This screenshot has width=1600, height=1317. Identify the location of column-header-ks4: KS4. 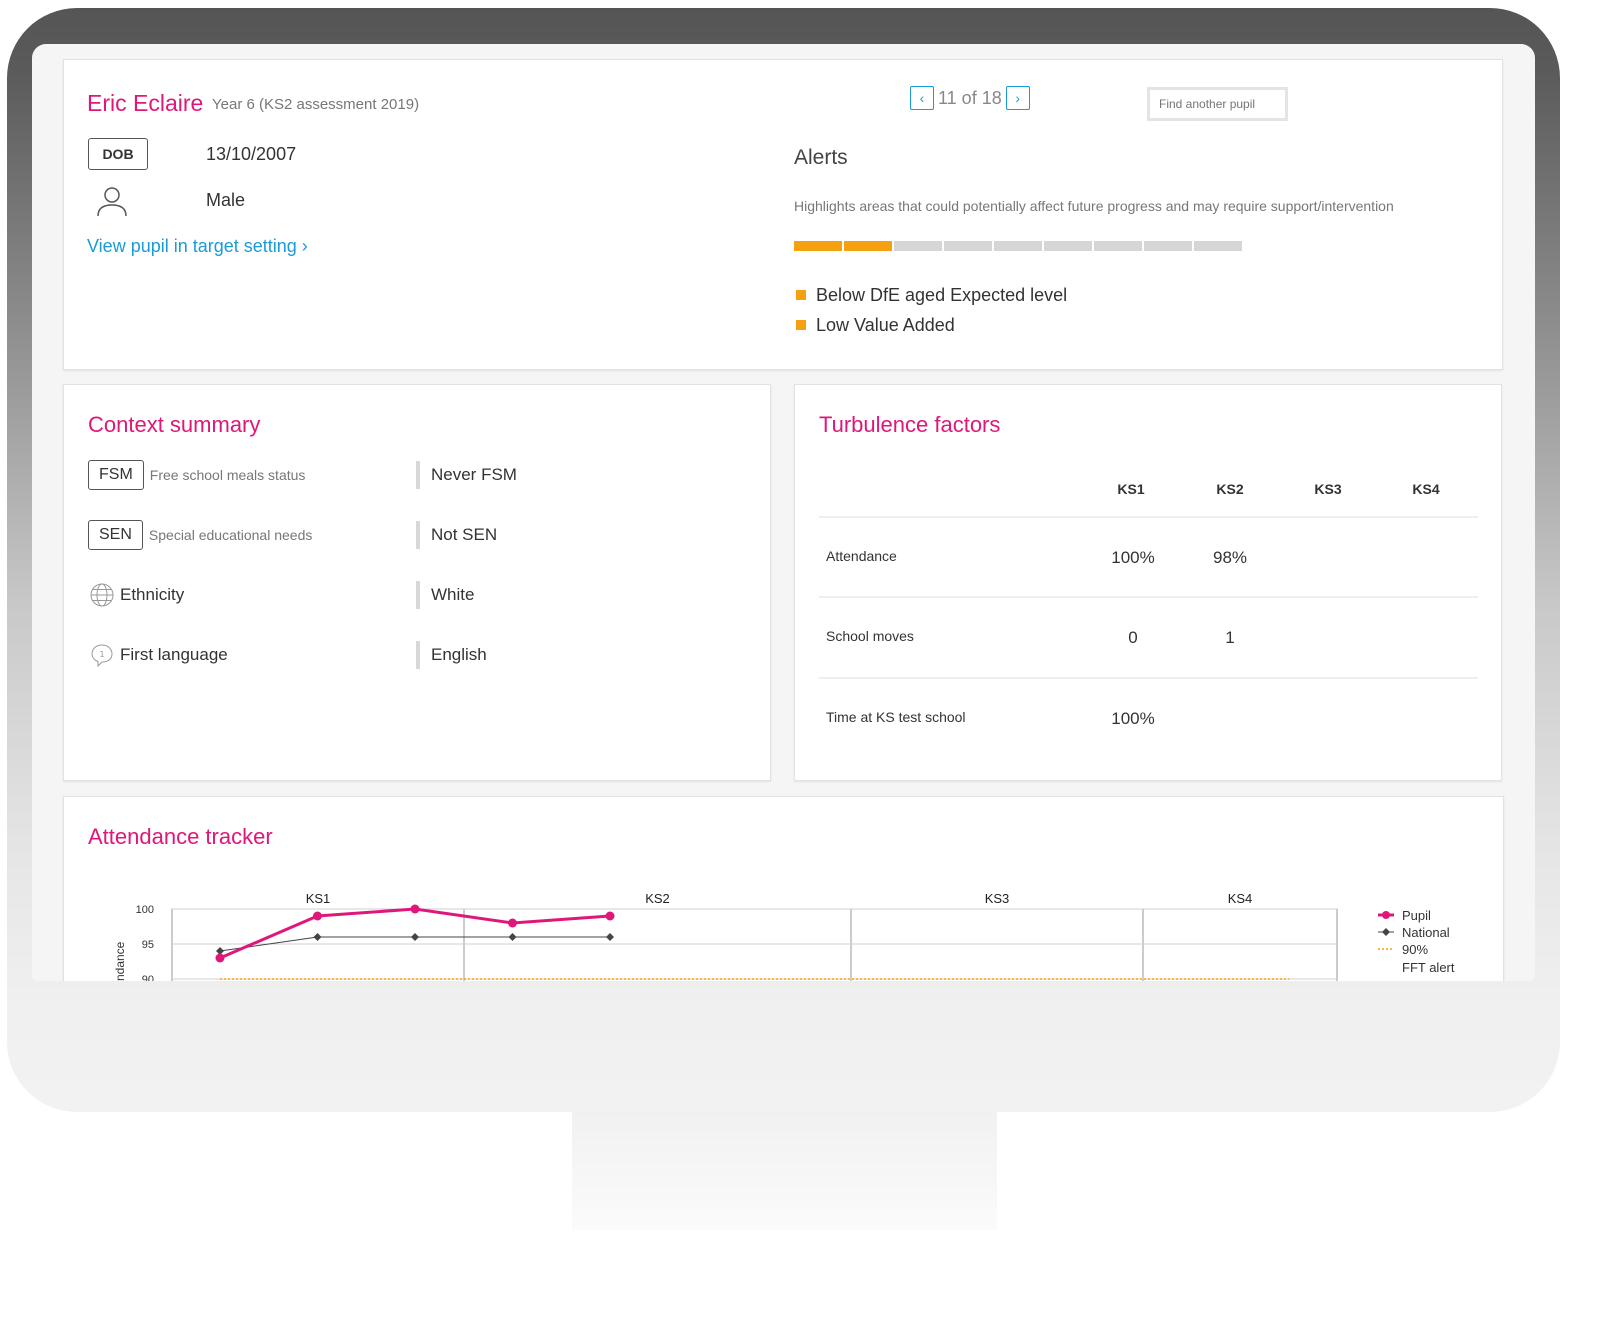
(1426, 489).